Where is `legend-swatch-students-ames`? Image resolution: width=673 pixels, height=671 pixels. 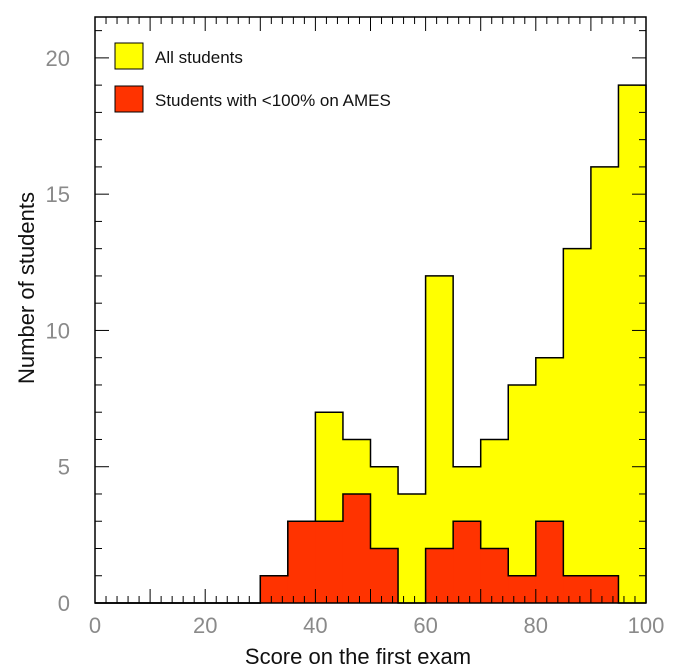 legend-swatch-students-ames is located at coordinates (129, 99).